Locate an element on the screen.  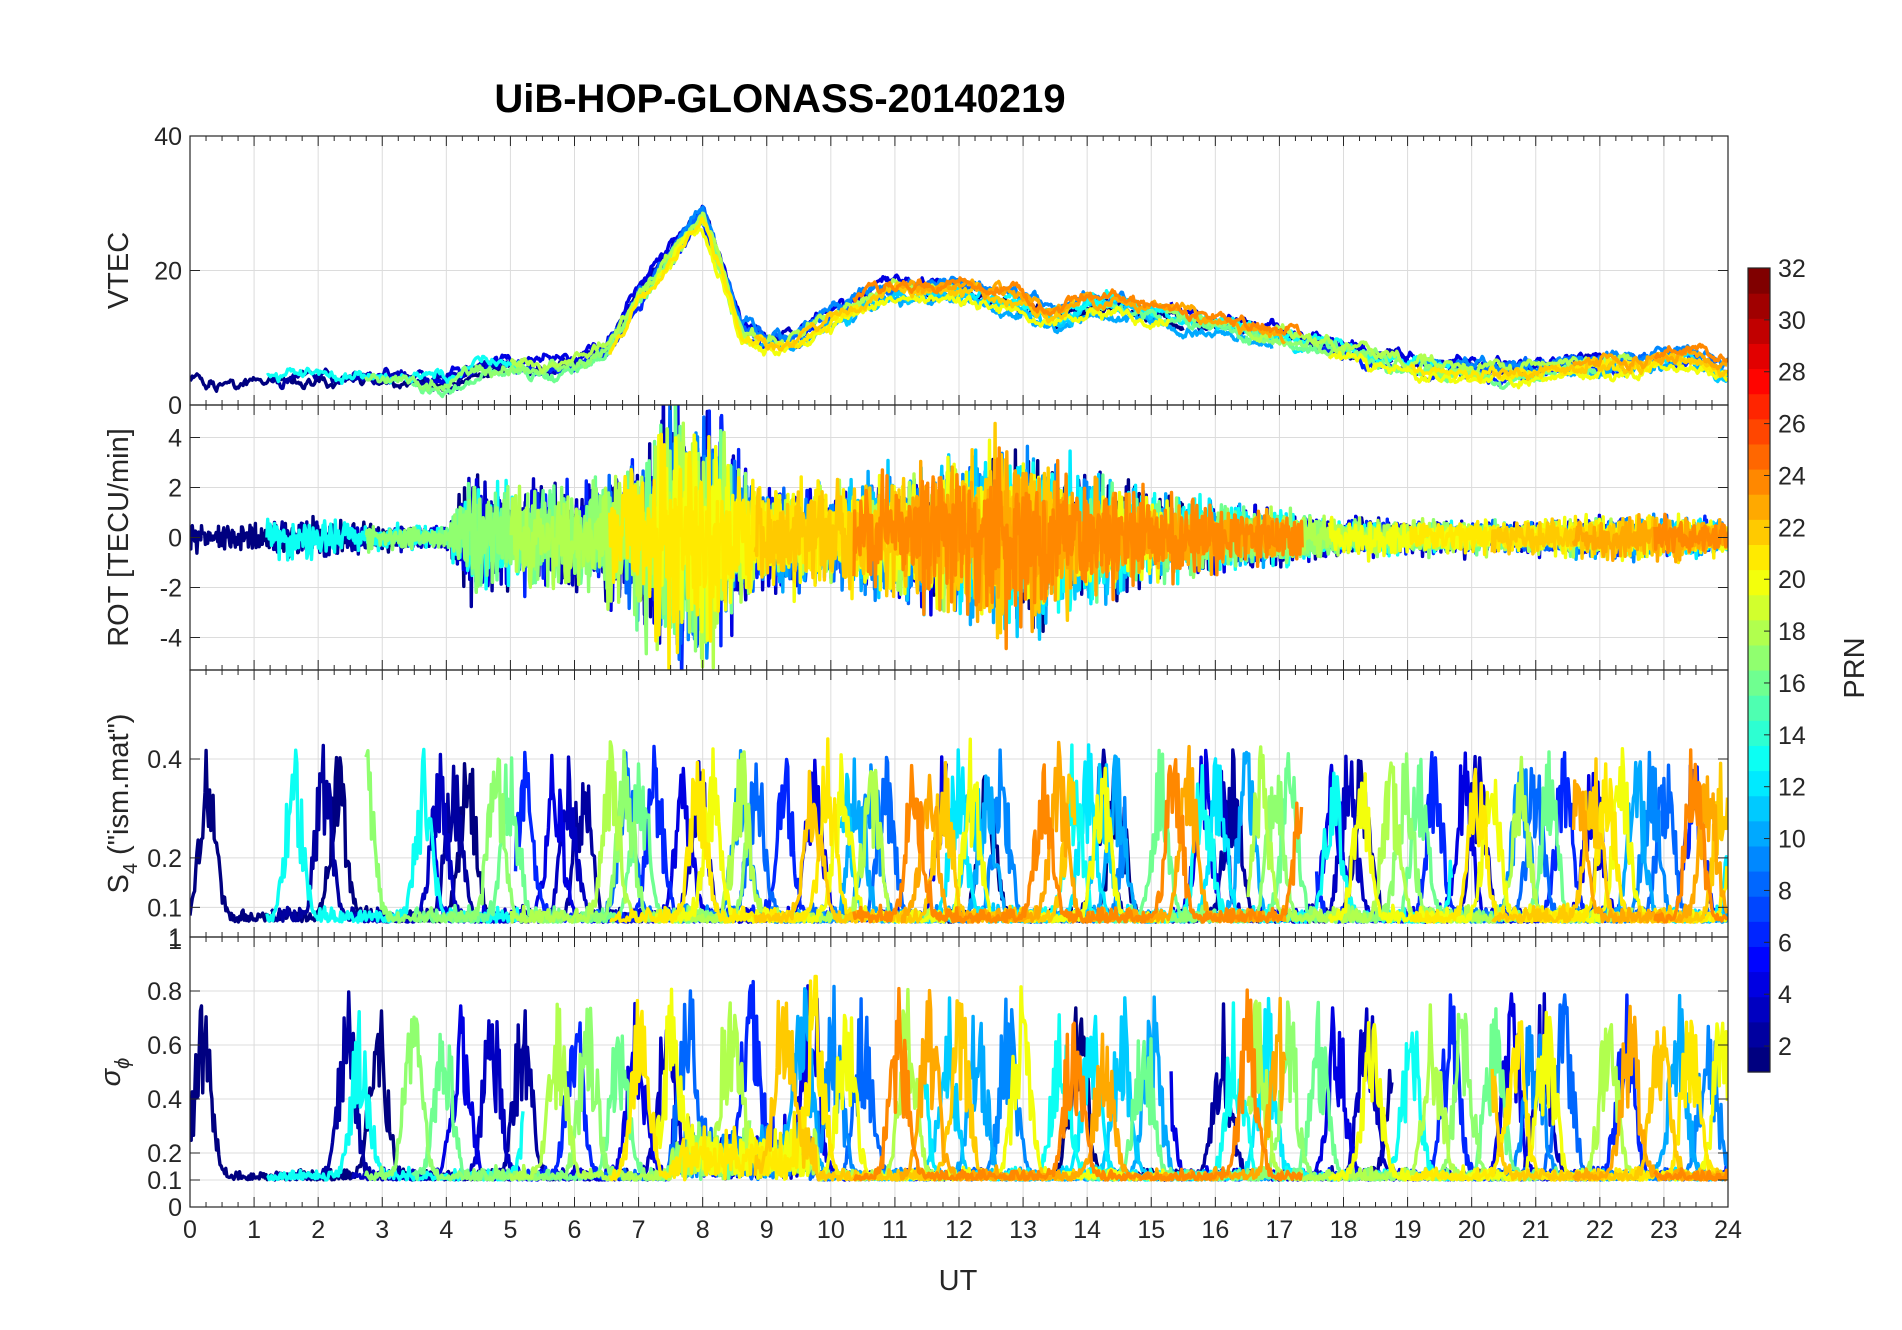
y-tick-label: 0.2 is located at coordinates (164, 859).